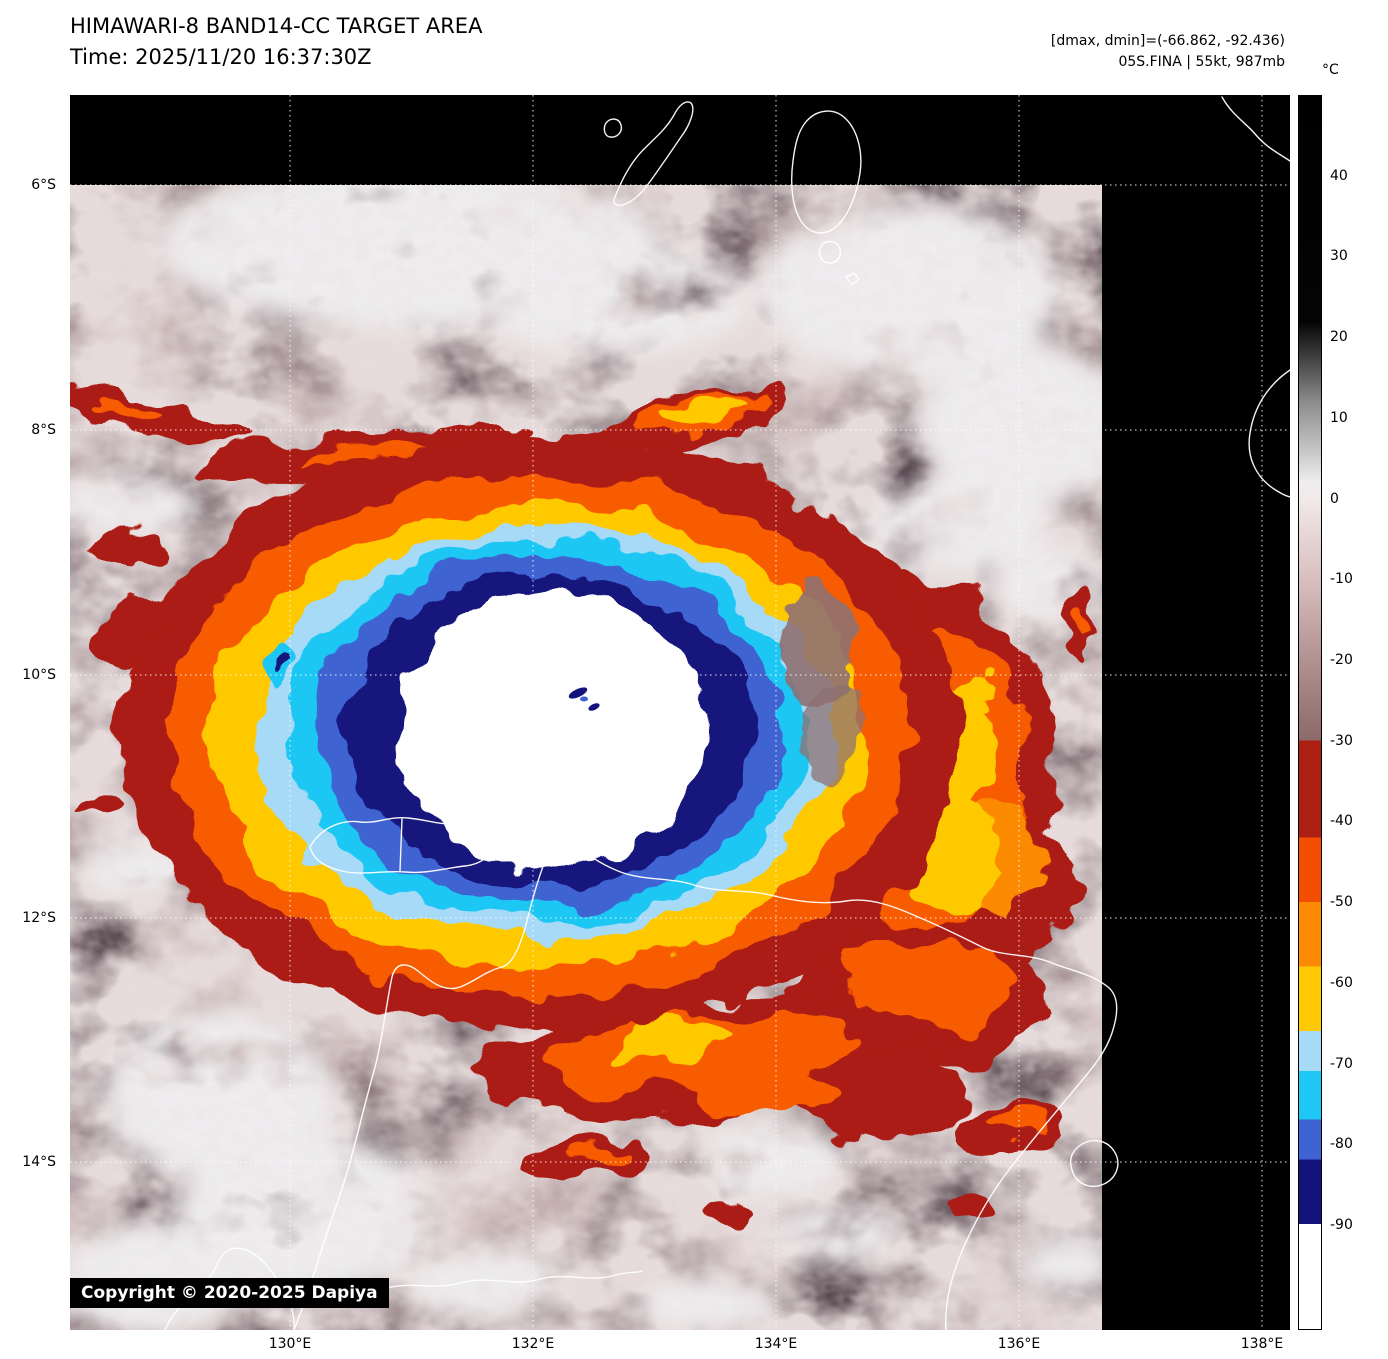 The image size is (1388, 1359). What do you see at coordinates (290, 1344) in the screenshot?
I see `lon-tick-label: 130°E` at bounding box center [290, 1344].